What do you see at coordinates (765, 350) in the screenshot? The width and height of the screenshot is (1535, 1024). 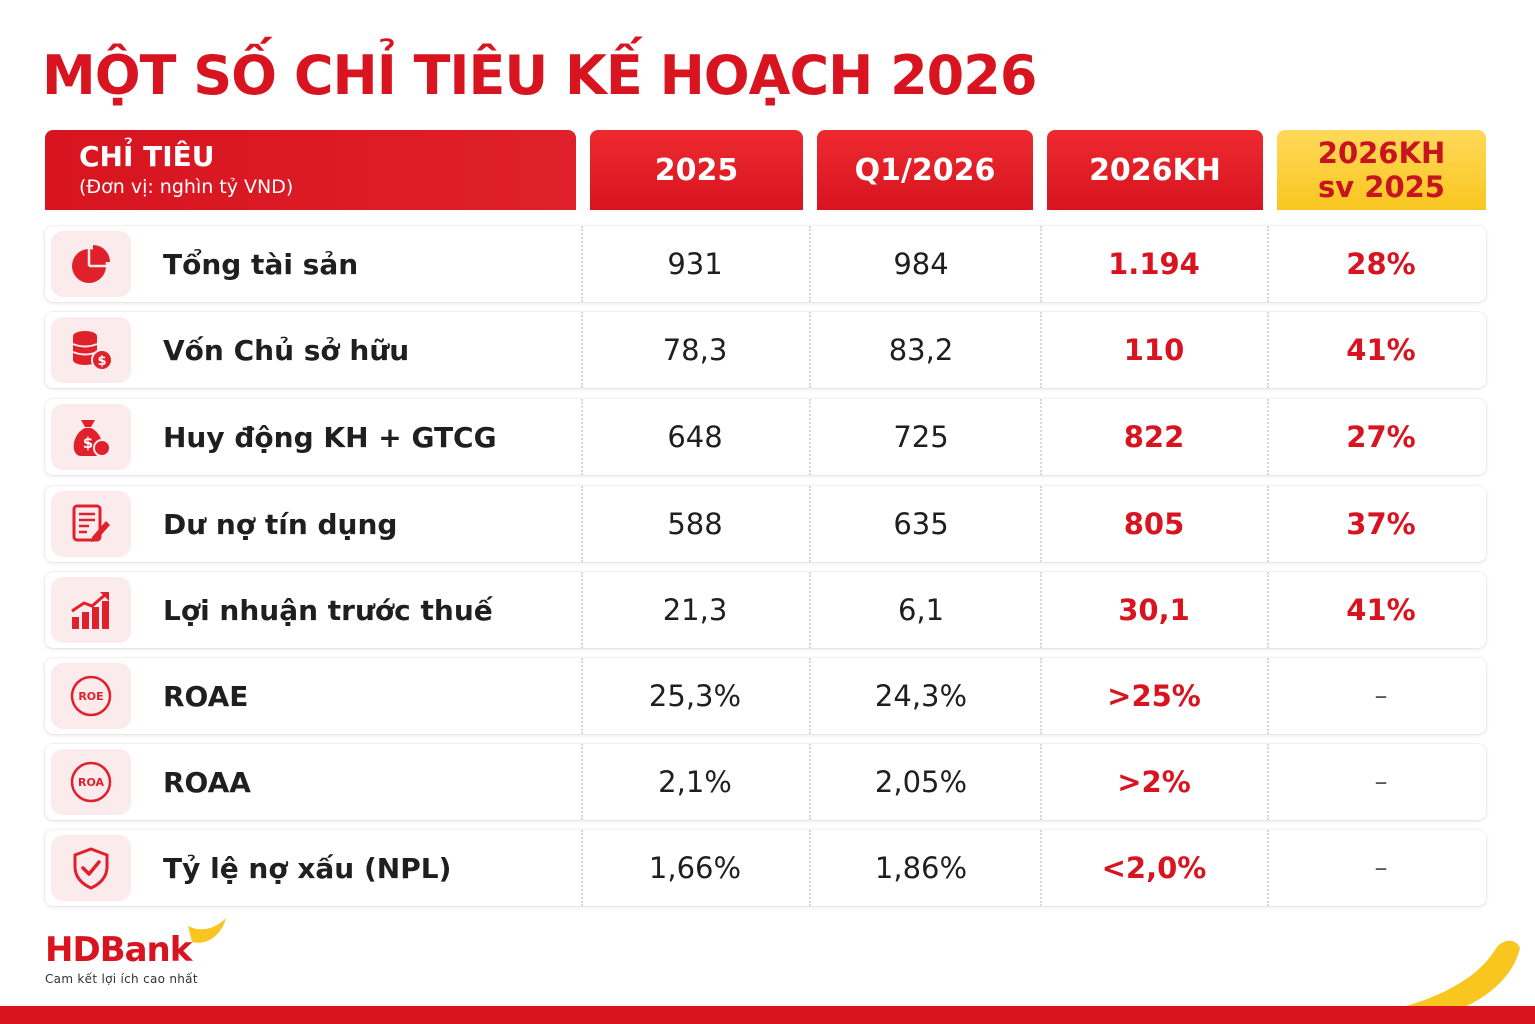 I see `table-row: $ Vốn Chủ sở hữu 78,3 83,2 110 41%` at bounding box center [765, 350].